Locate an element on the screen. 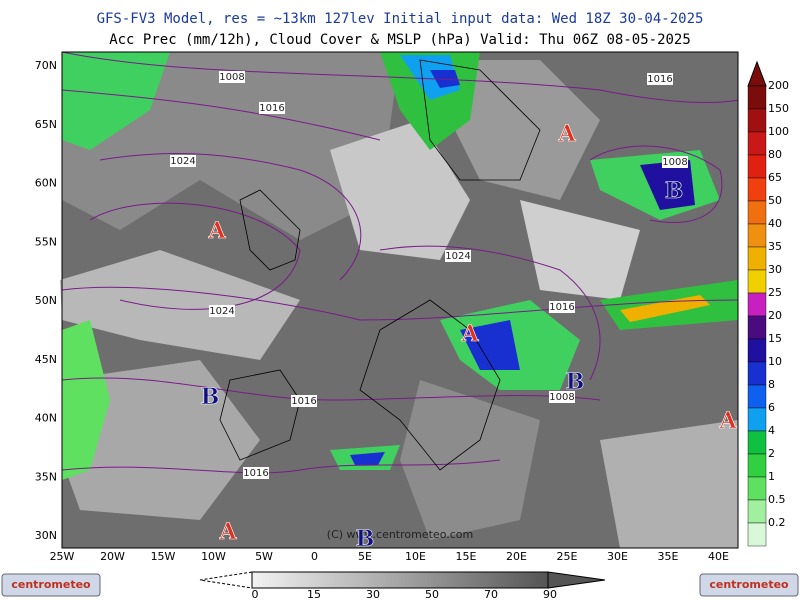  lat-label: 70N is located at coordinates (46, 65).